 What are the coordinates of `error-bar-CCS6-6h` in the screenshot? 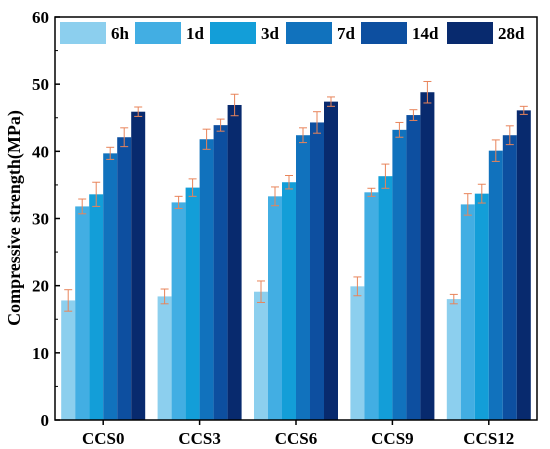 It's located at (261, 291).